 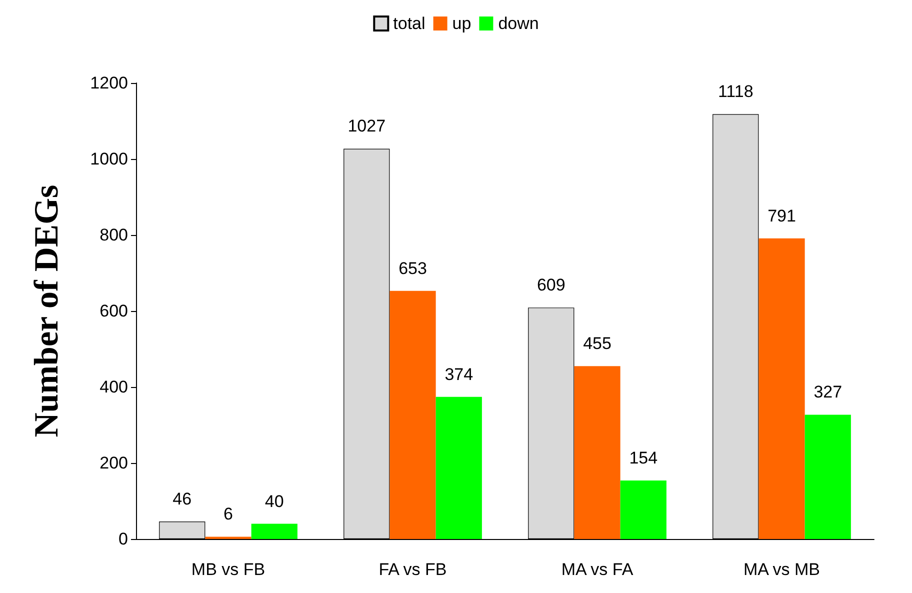 What do you see at coordinates (182, 499) in the screenshot?
I see `data-label: 46` at bounding box center [182, 499].